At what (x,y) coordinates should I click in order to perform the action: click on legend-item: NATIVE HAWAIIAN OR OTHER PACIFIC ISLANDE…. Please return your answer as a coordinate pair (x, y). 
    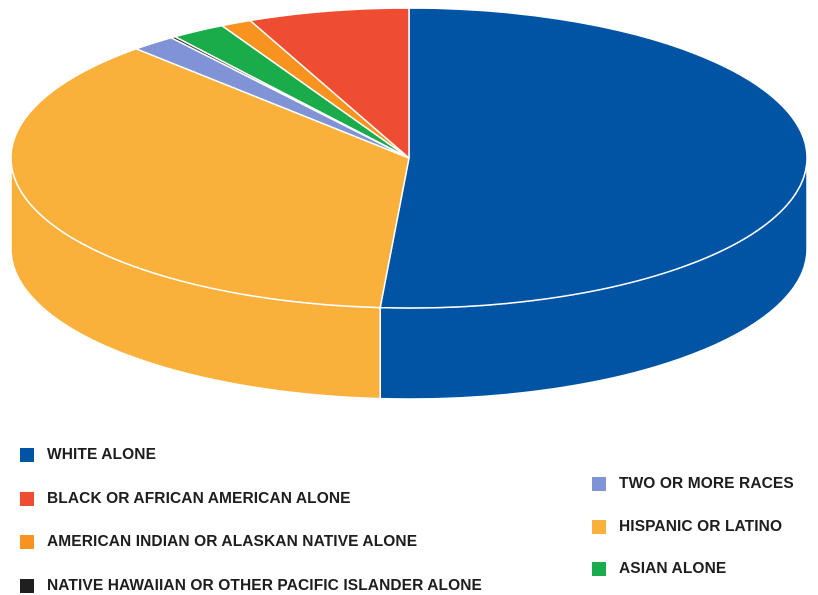
    Looking at the image, I should click on (251, 586).